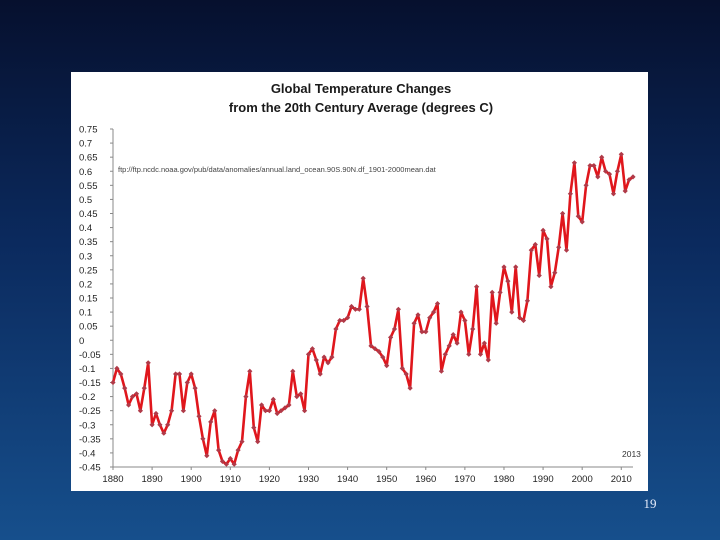 The width and height of the screenshot is (720, 540). Describe the element at coordinates (464, 479) in the screenshot. I see `x-tick-label: 1970` at that location.